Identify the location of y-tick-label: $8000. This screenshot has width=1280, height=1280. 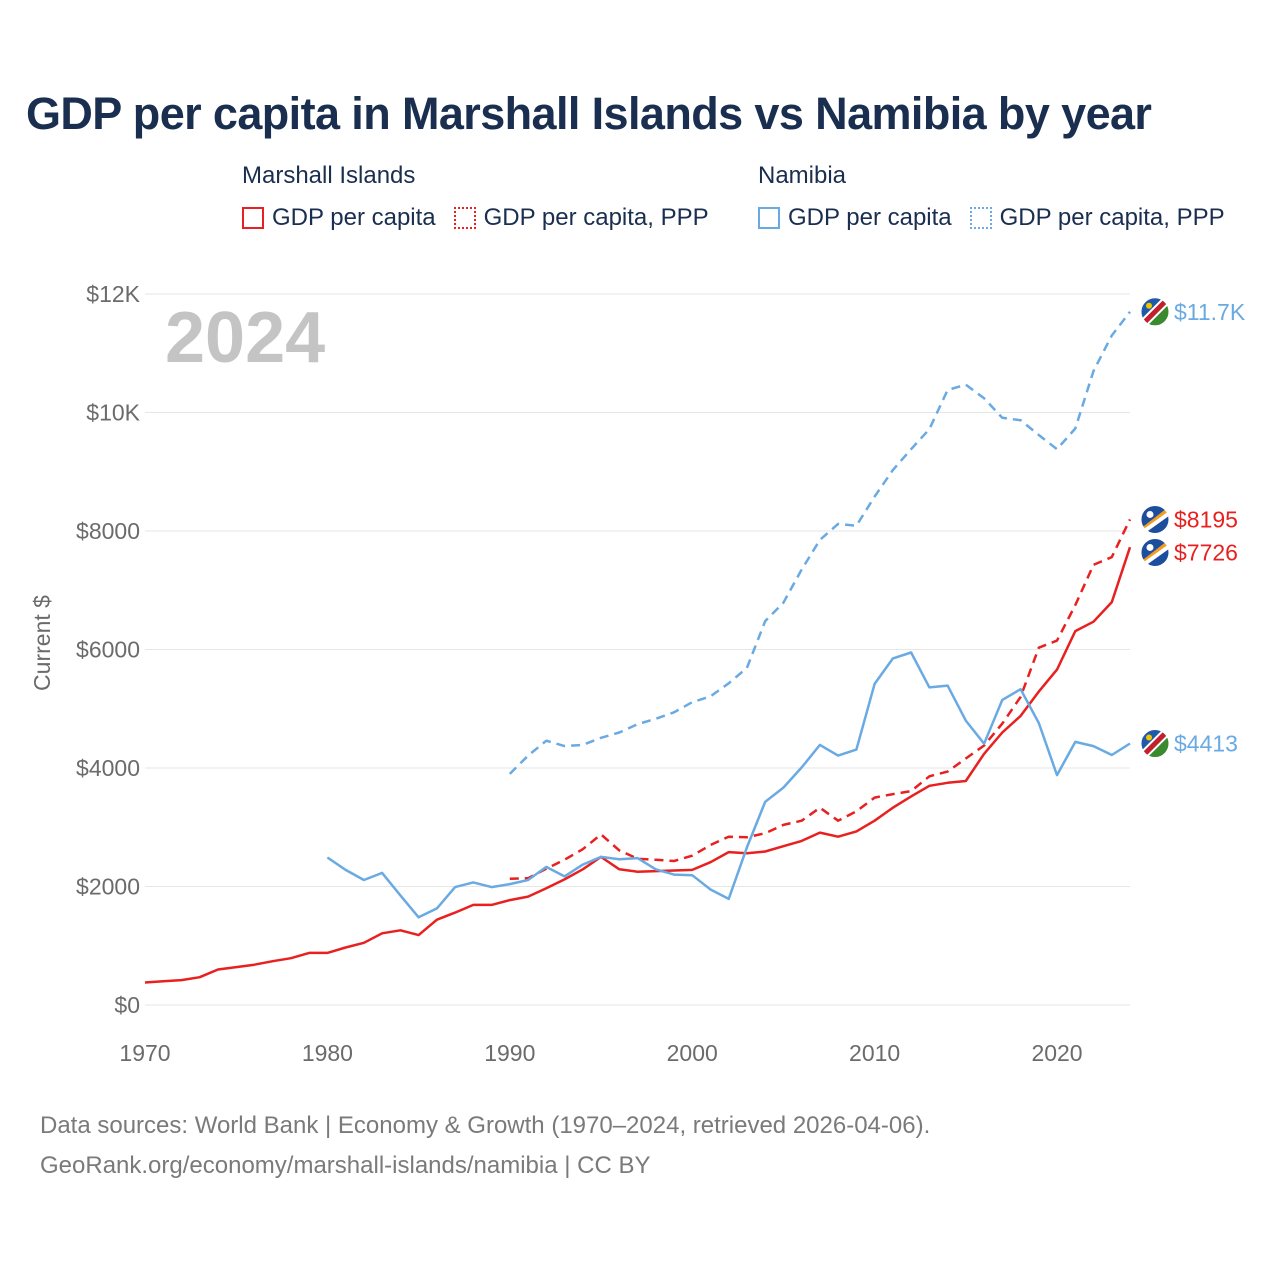
(108, 531).